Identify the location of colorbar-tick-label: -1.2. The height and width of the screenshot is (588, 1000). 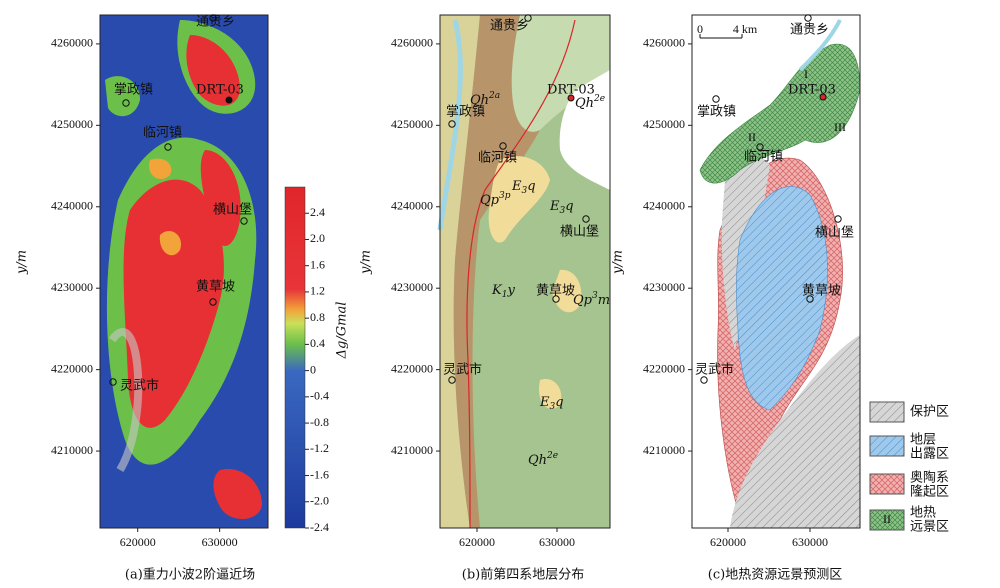
(319, 448).